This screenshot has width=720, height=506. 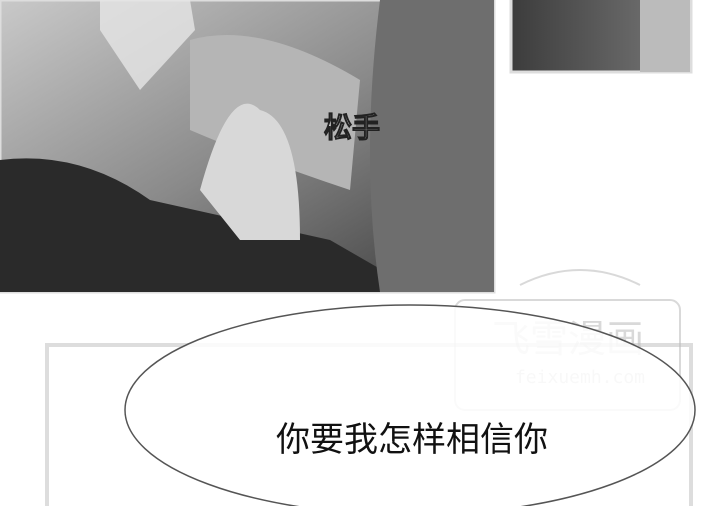 What do you see at coordinates (601, 37) in the screenshot?
I see `panel-top-right` at bounding box center [601, 37].